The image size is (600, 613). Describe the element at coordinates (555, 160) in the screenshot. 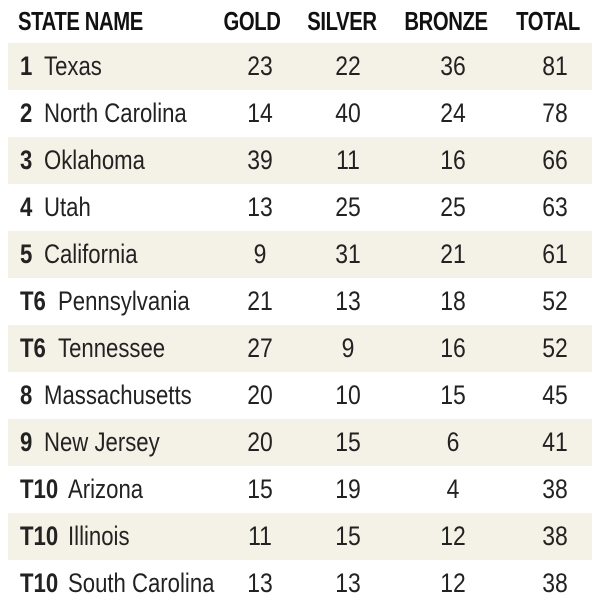

I see `total-cell: 66` at that location.